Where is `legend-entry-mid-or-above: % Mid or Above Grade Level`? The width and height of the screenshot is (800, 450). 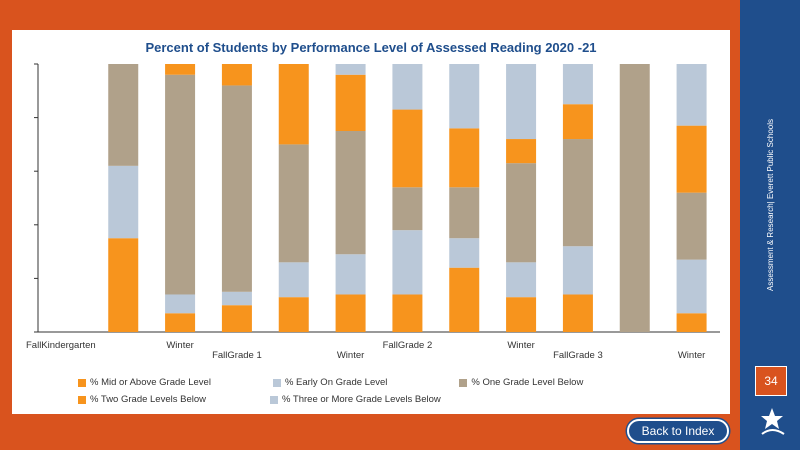 legend-entry-mid-or-above: % Mid or Above Grade Level is located at coordinates (144, 382).